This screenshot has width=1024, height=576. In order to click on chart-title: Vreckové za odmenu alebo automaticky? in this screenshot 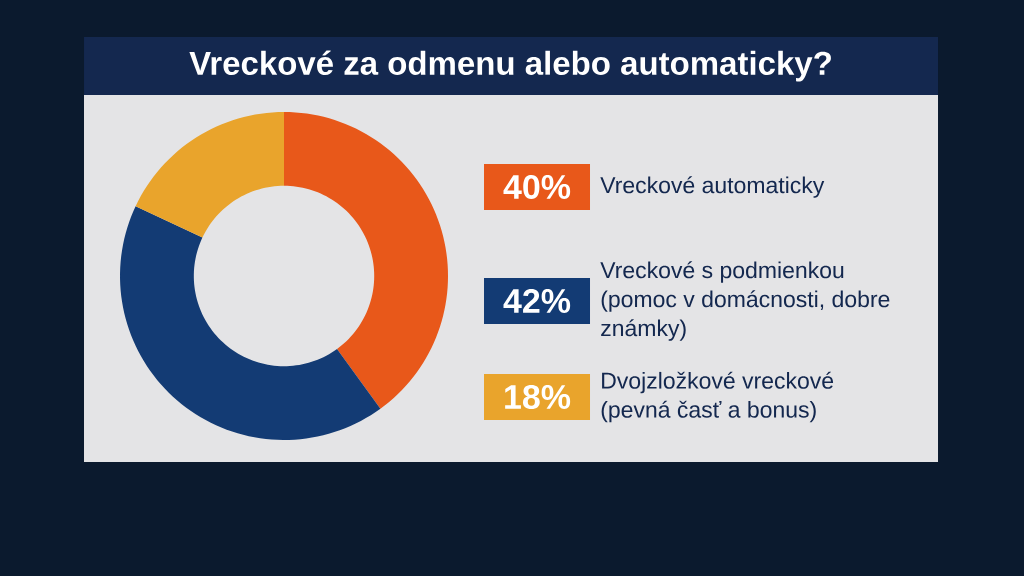, I will do `click(510, 66)`.